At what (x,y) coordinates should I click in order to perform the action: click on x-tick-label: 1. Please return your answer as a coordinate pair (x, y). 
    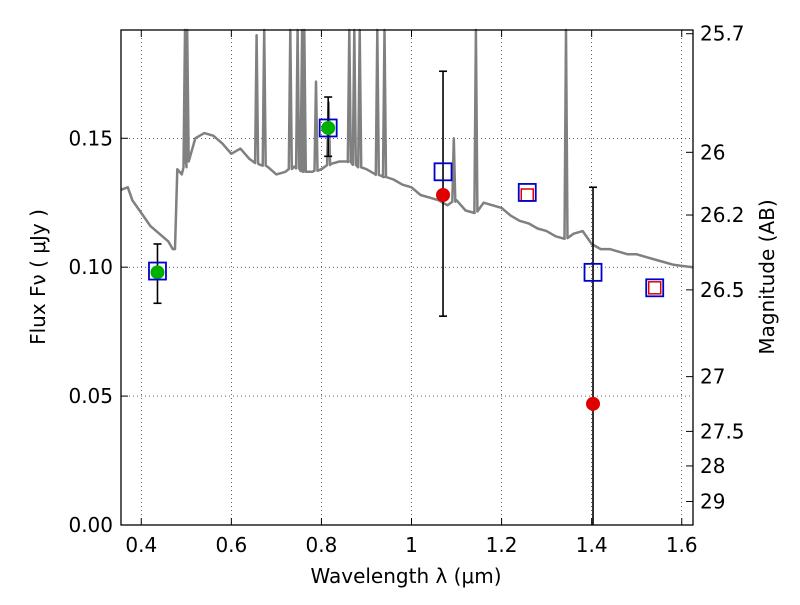
    Looking at the image, I should click on (411, 545).